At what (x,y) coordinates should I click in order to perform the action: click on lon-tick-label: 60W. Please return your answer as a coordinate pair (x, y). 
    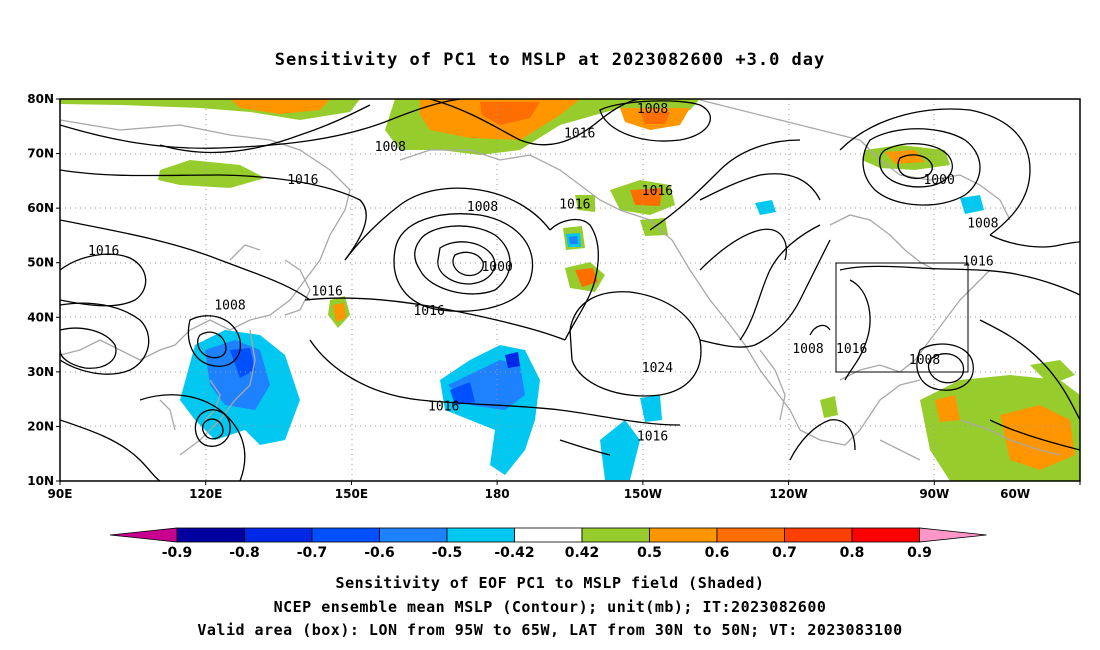
    Looking at the image, I should click on (1015, 494).